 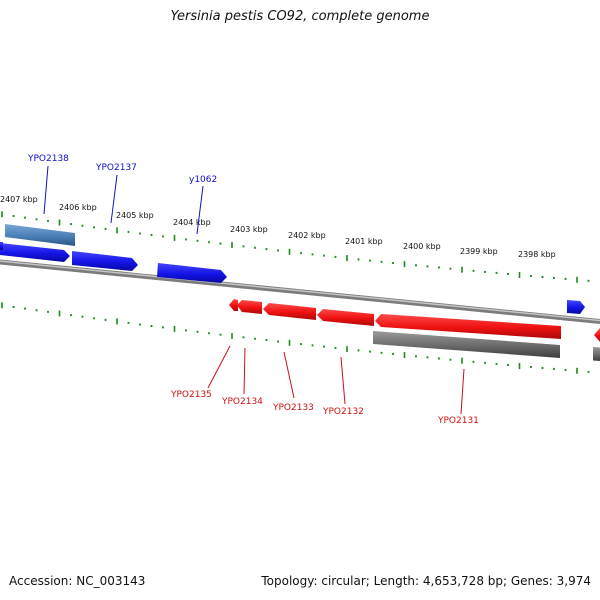 I want to click on scale-label: 2400 kbp, so click(x=422, y=246).